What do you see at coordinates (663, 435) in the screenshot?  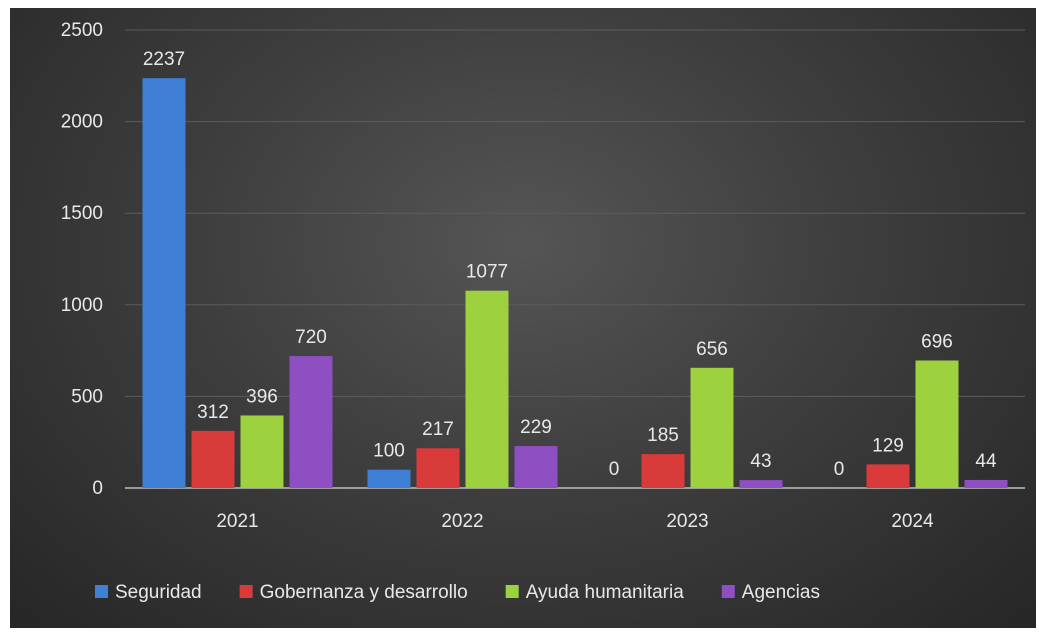 I see `data-label: 185` at bounding box center [663, 435].